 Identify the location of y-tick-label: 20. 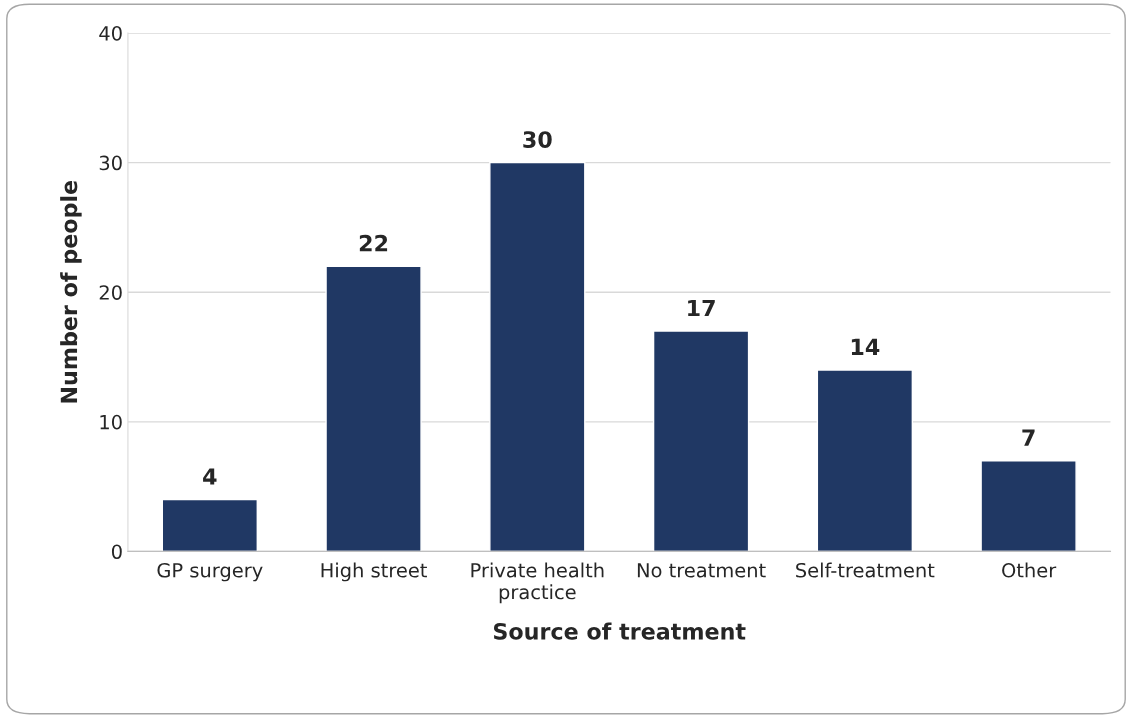
(110, 292).